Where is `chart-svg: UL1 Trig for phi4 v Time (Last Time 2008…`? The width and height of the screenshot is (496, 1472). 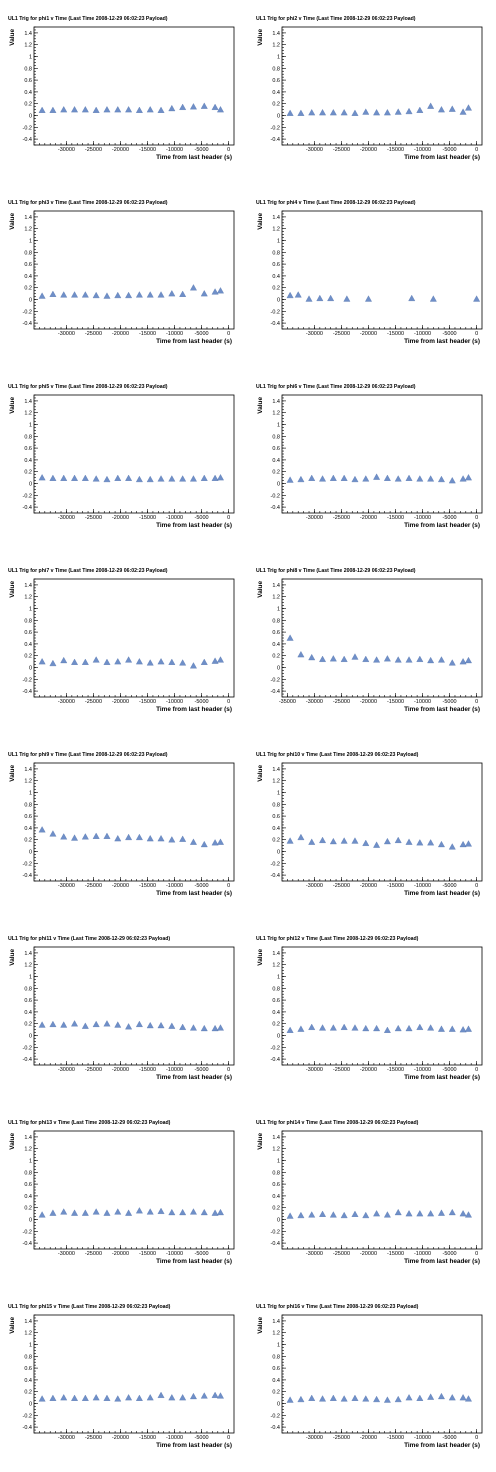
chart-svg: UL1 Trig for phi4 v Time (Last Time 2008… is located at coordinates (369, 272).